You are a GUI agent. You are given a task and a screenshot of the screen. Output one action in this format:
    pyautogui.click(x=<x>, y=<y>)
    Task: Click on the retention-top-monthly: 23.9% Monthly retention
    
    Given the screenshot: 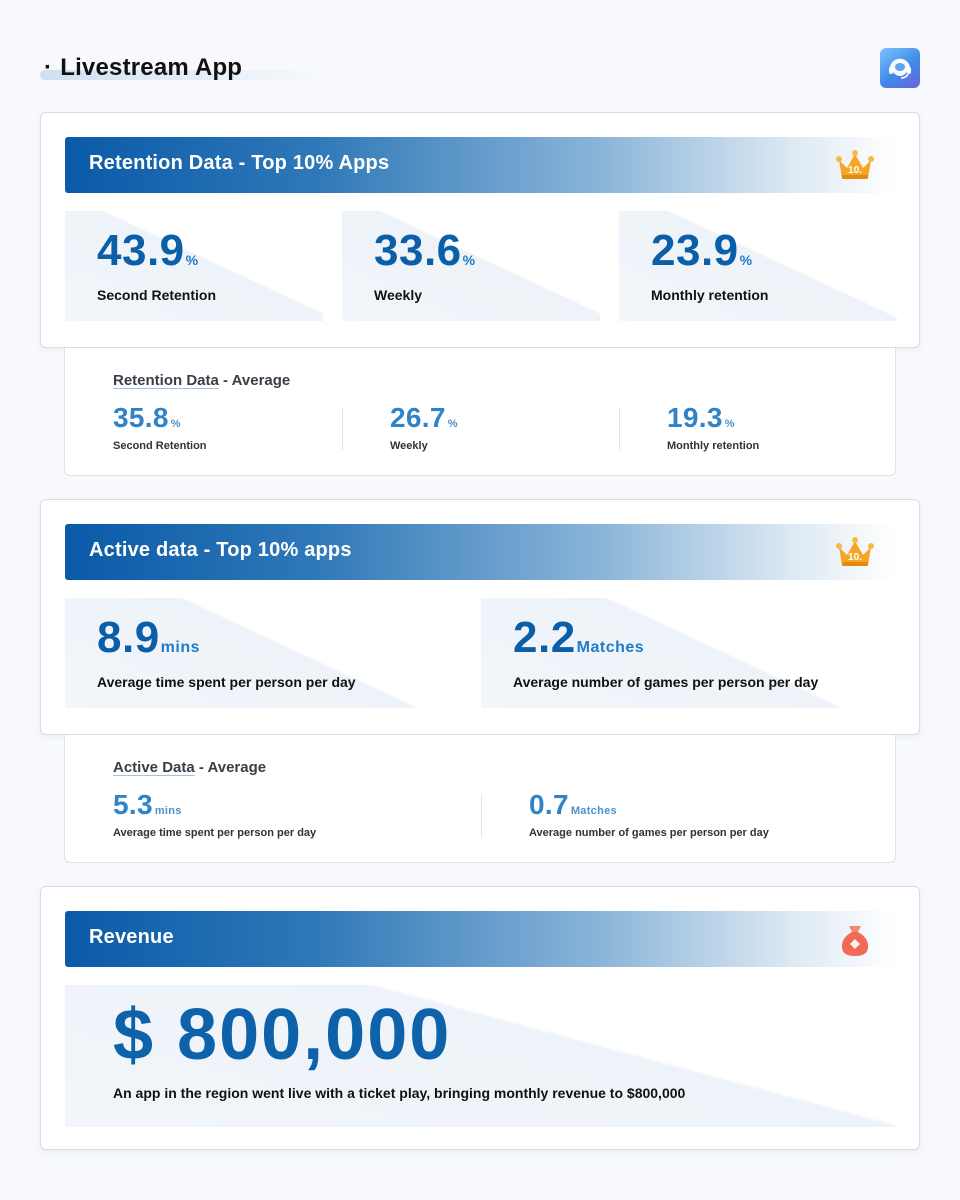 What is the action you would take?
    pyautogui.click(x=758, y=266)
    